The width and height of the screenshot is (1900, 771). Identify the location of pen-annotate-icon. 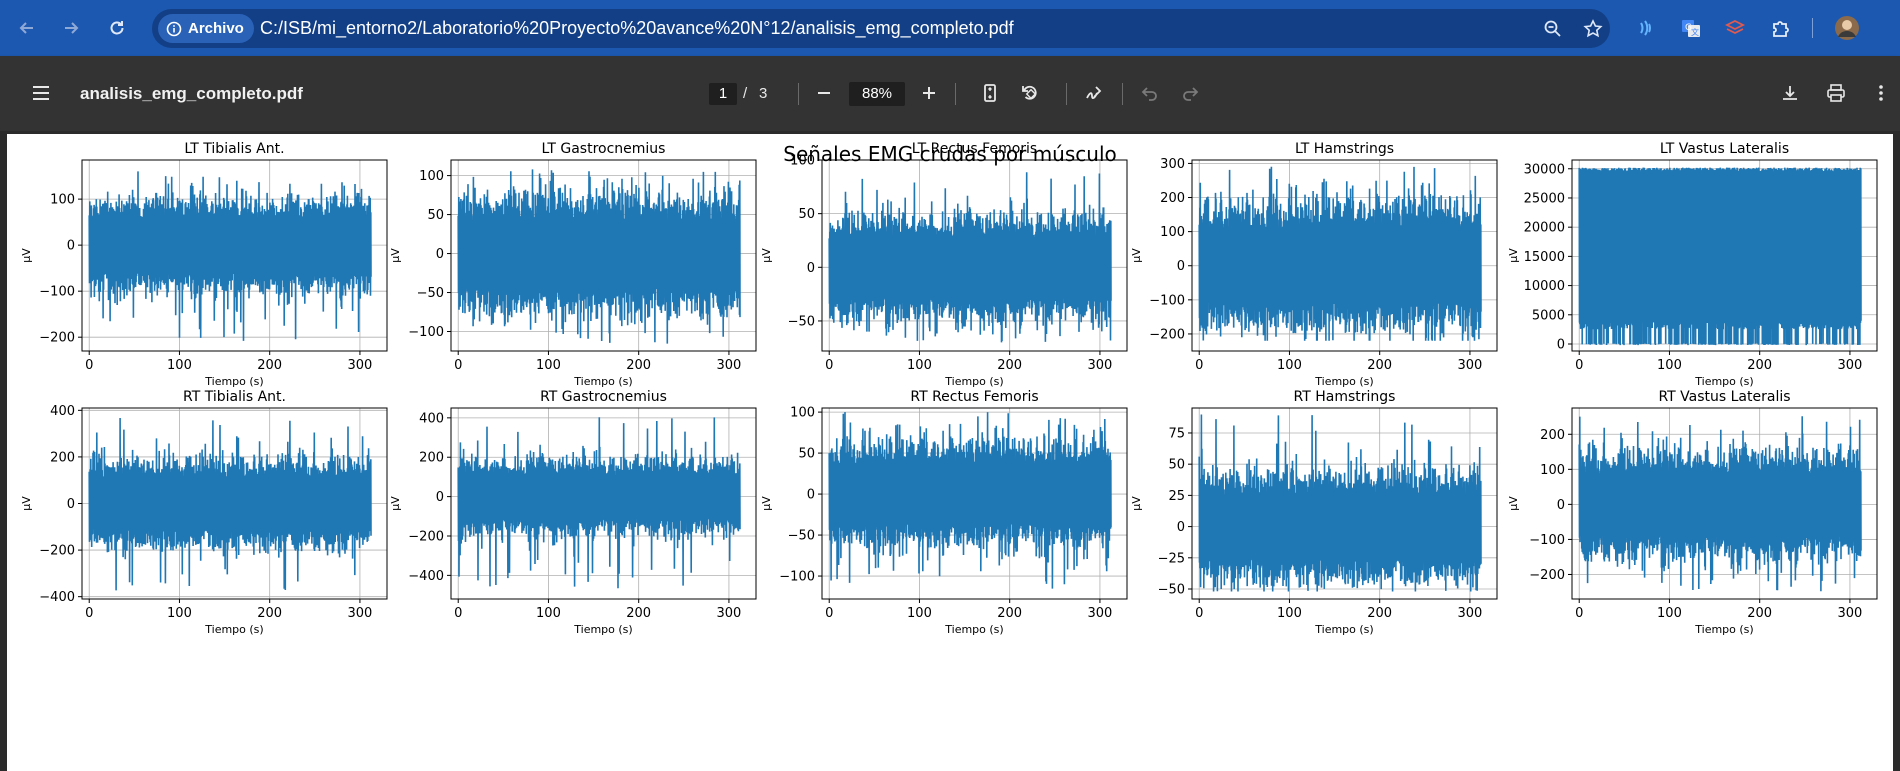
(1094, 93).